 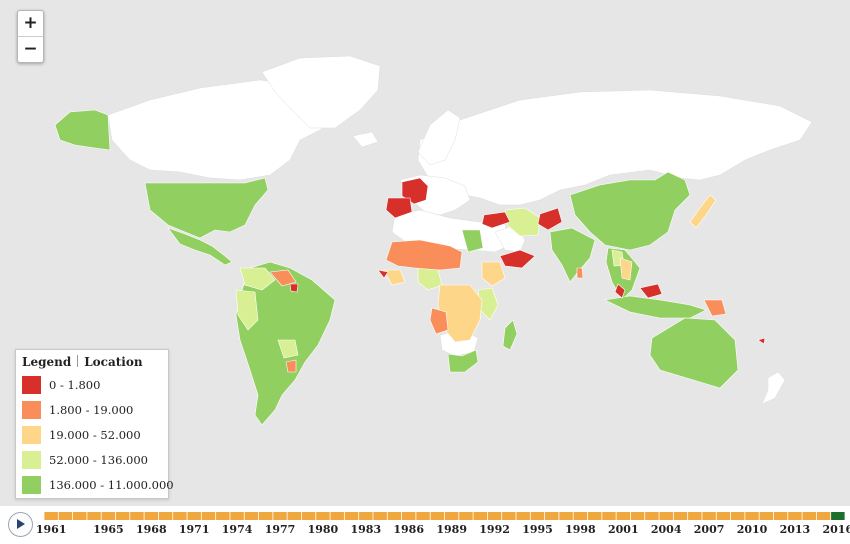 What do you see at coordinates (494, 529) in the screenshot?
I see `timeline-year-label: 1992` at bounding box center [494, 529].